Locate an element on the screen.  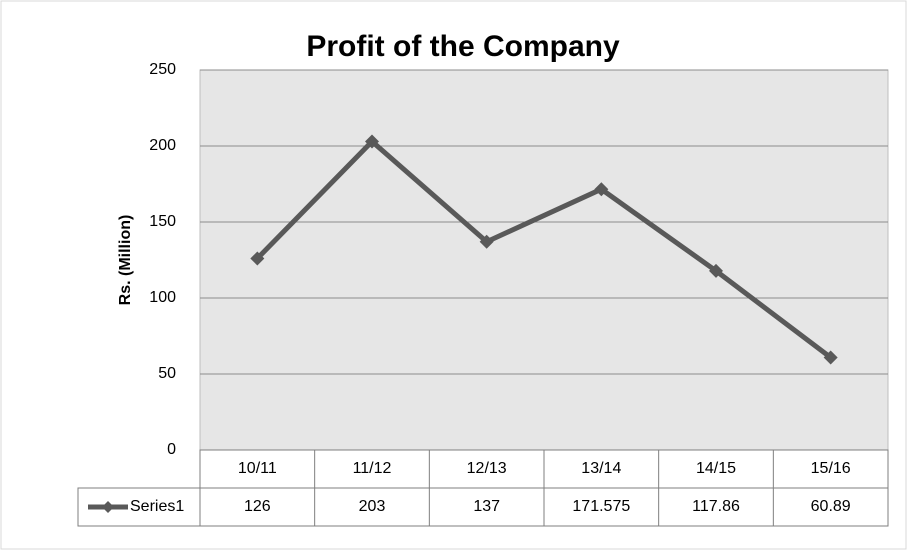
table-value: 60.89 is located at coordinates (831, 506).